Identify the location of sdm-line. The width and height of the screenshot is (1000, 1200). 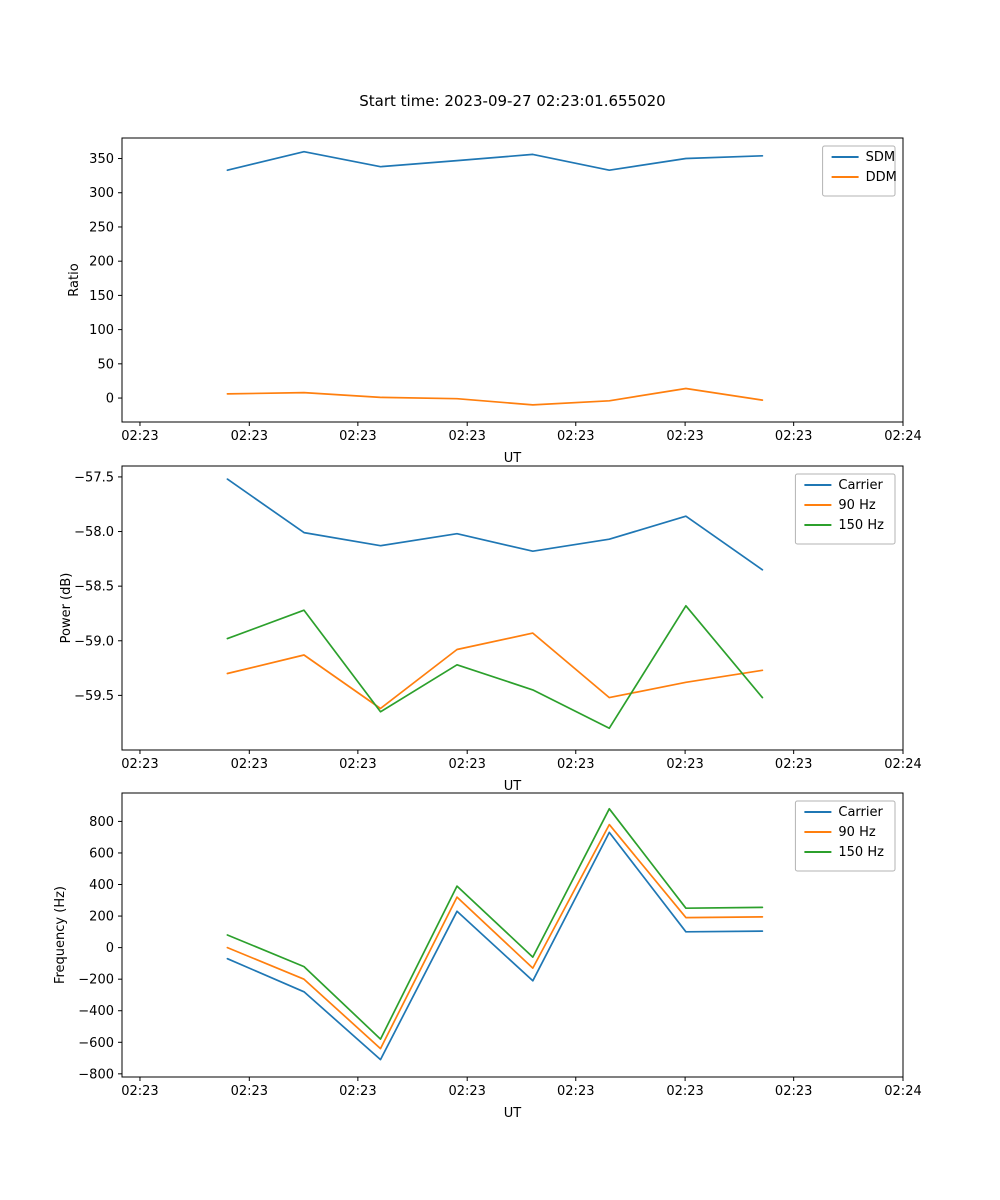
(495, 161).